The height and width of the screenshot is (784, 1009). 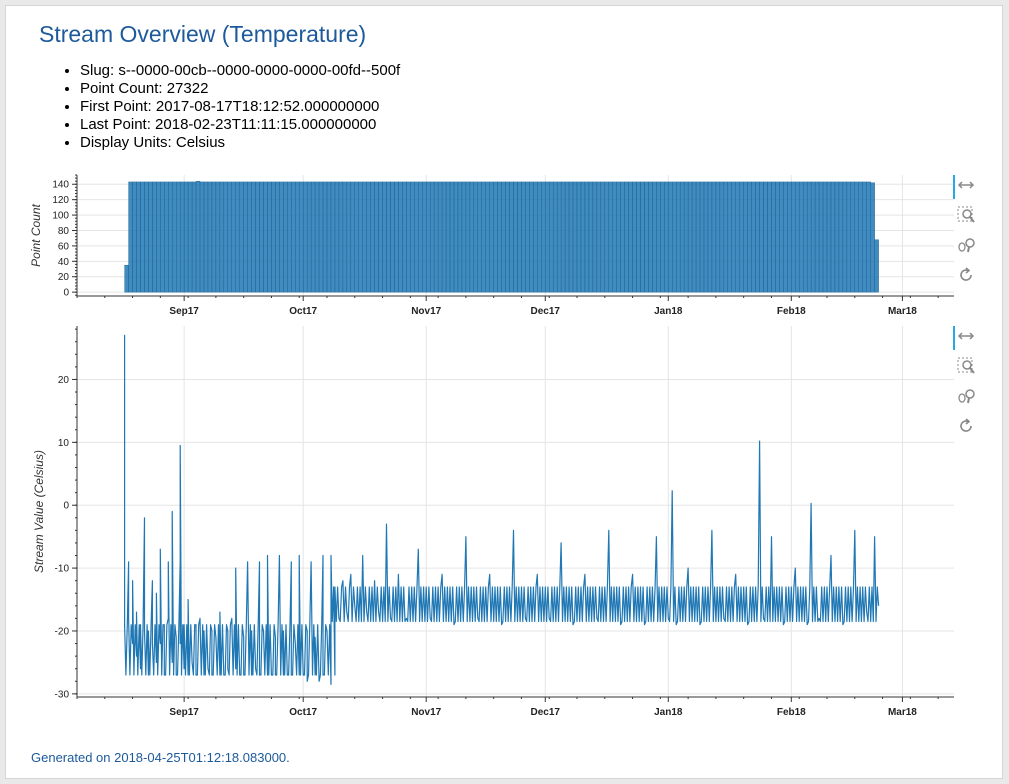 I want to click on line-chart-toolbar, so click(x=965, y=386).